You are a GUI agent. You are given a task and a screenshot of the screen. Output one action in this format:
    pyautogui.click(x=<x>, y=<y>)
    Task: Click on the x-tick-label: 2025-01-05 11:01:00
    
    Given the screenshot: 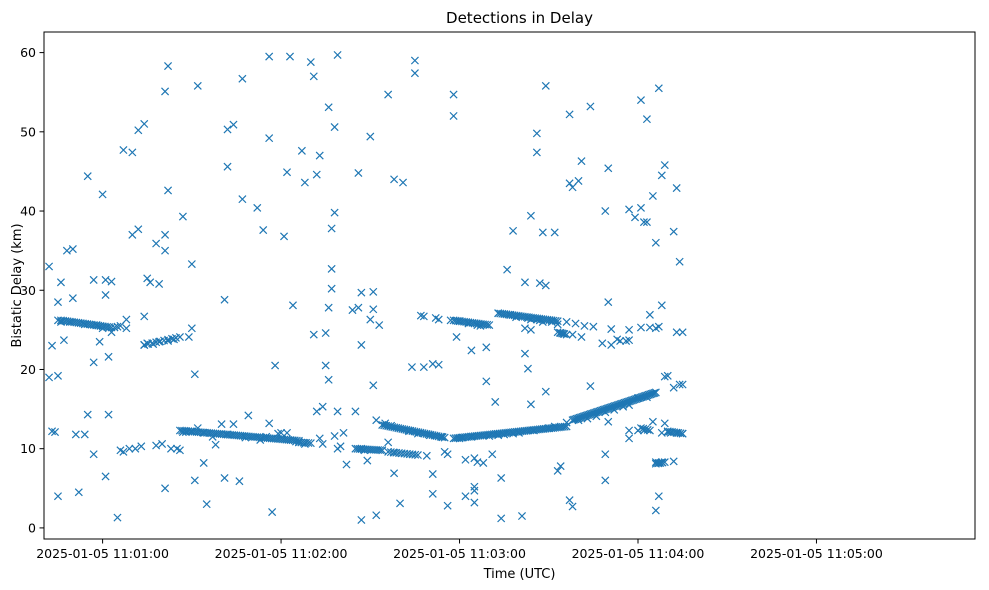 What is the action you would take?
    pyautogui.click(x=102, y=553)
    